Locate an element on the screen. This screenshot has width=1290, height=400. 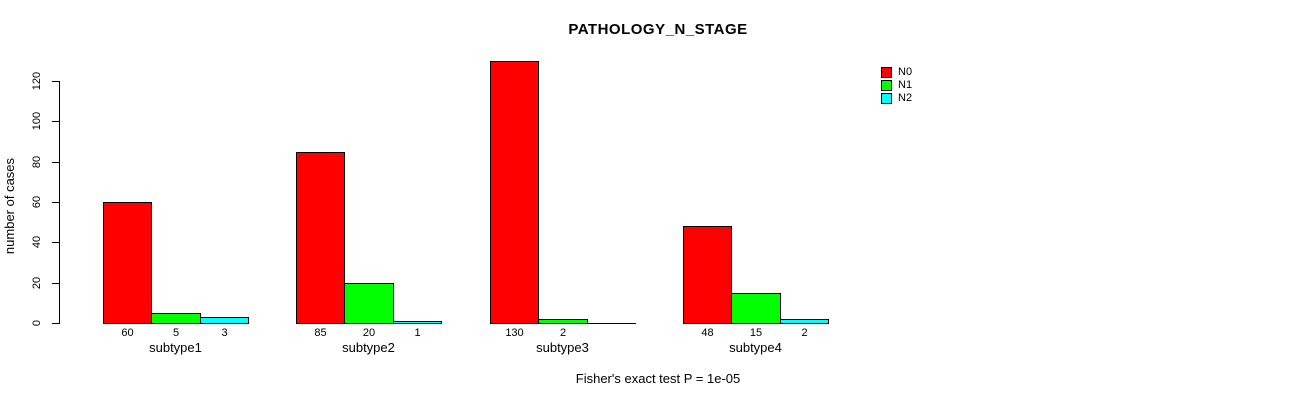
bar-value-label: 1 is located at coordinates (417, 333).